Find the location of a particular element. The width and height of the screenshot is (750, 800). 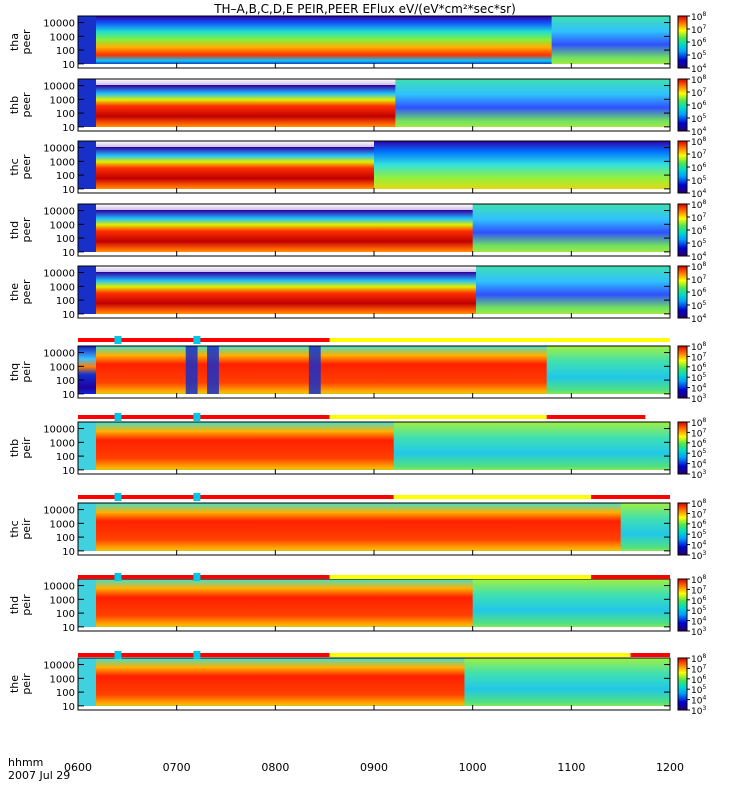

colorbar-tick-label: 10⁵ is located at coordinates (698, 119).